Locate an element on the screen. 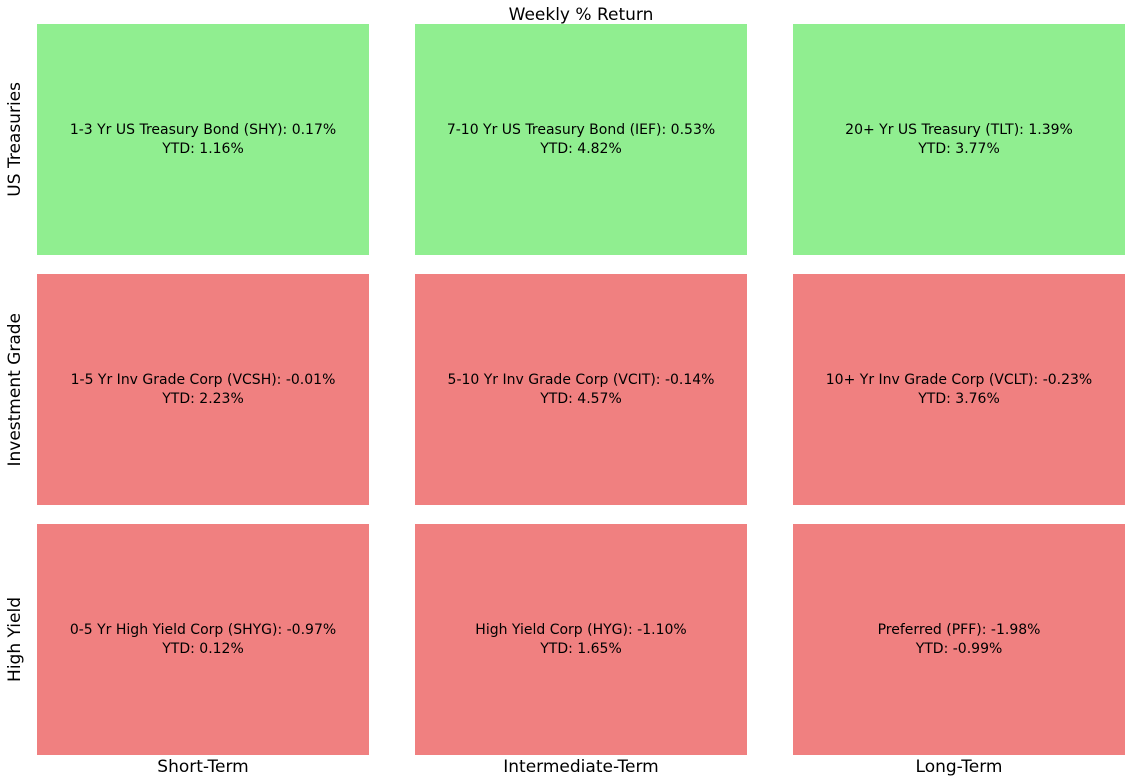 The width and height of the screenshot is (1132, 778). cell-ytd-return-label: YTD: 3.77% is located at coordinates (959, 148).